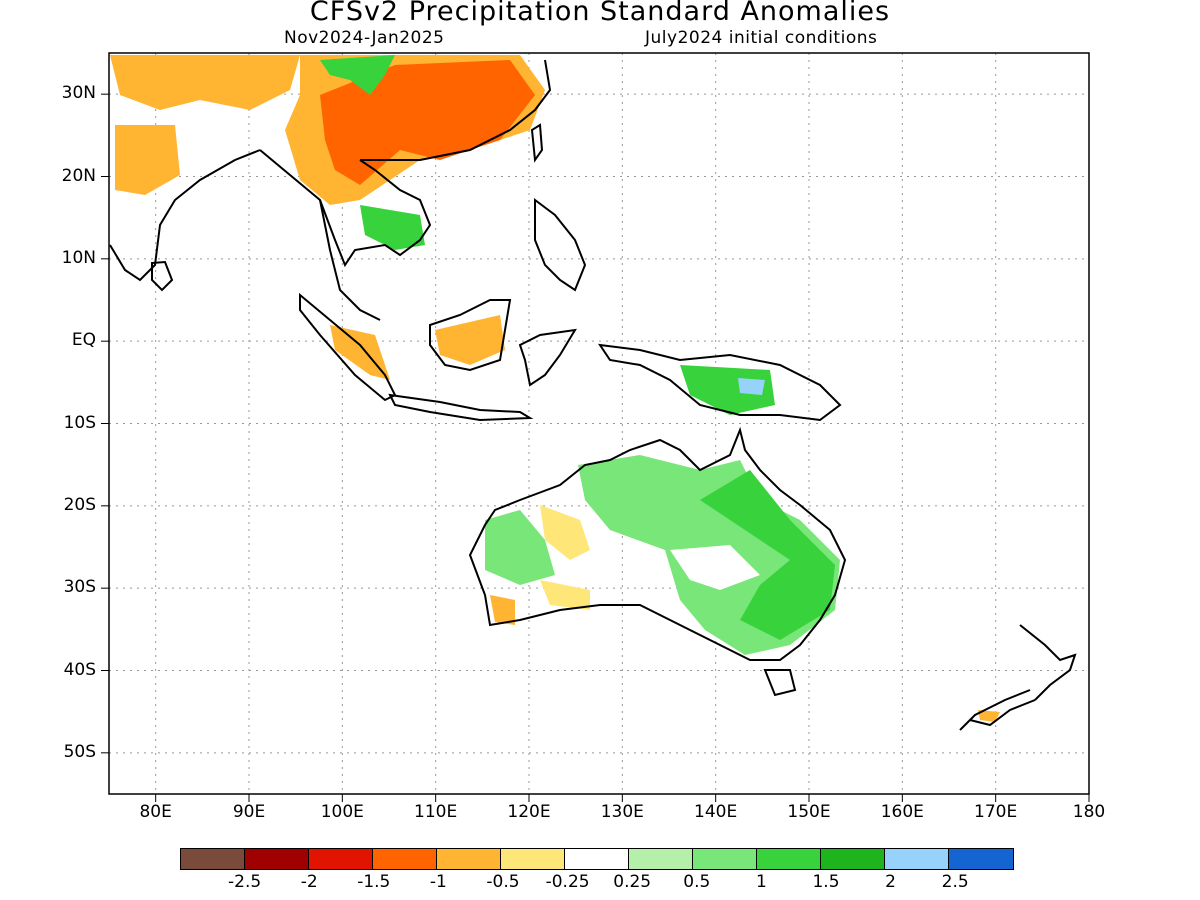 The height and width of the screenshot is (900, 1200). What do you see at coordinates (567, 882) in the screenshot?
I see `colorbar-label: -0.25` at bounding box center [567, 882].